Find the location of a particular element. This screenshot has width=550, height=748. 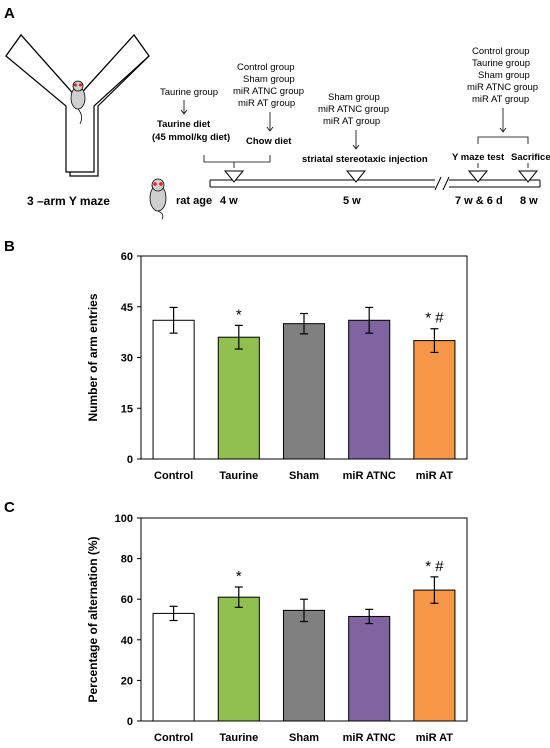

chow-group-3: miR ATNC group is located at coordinates (268, 91).